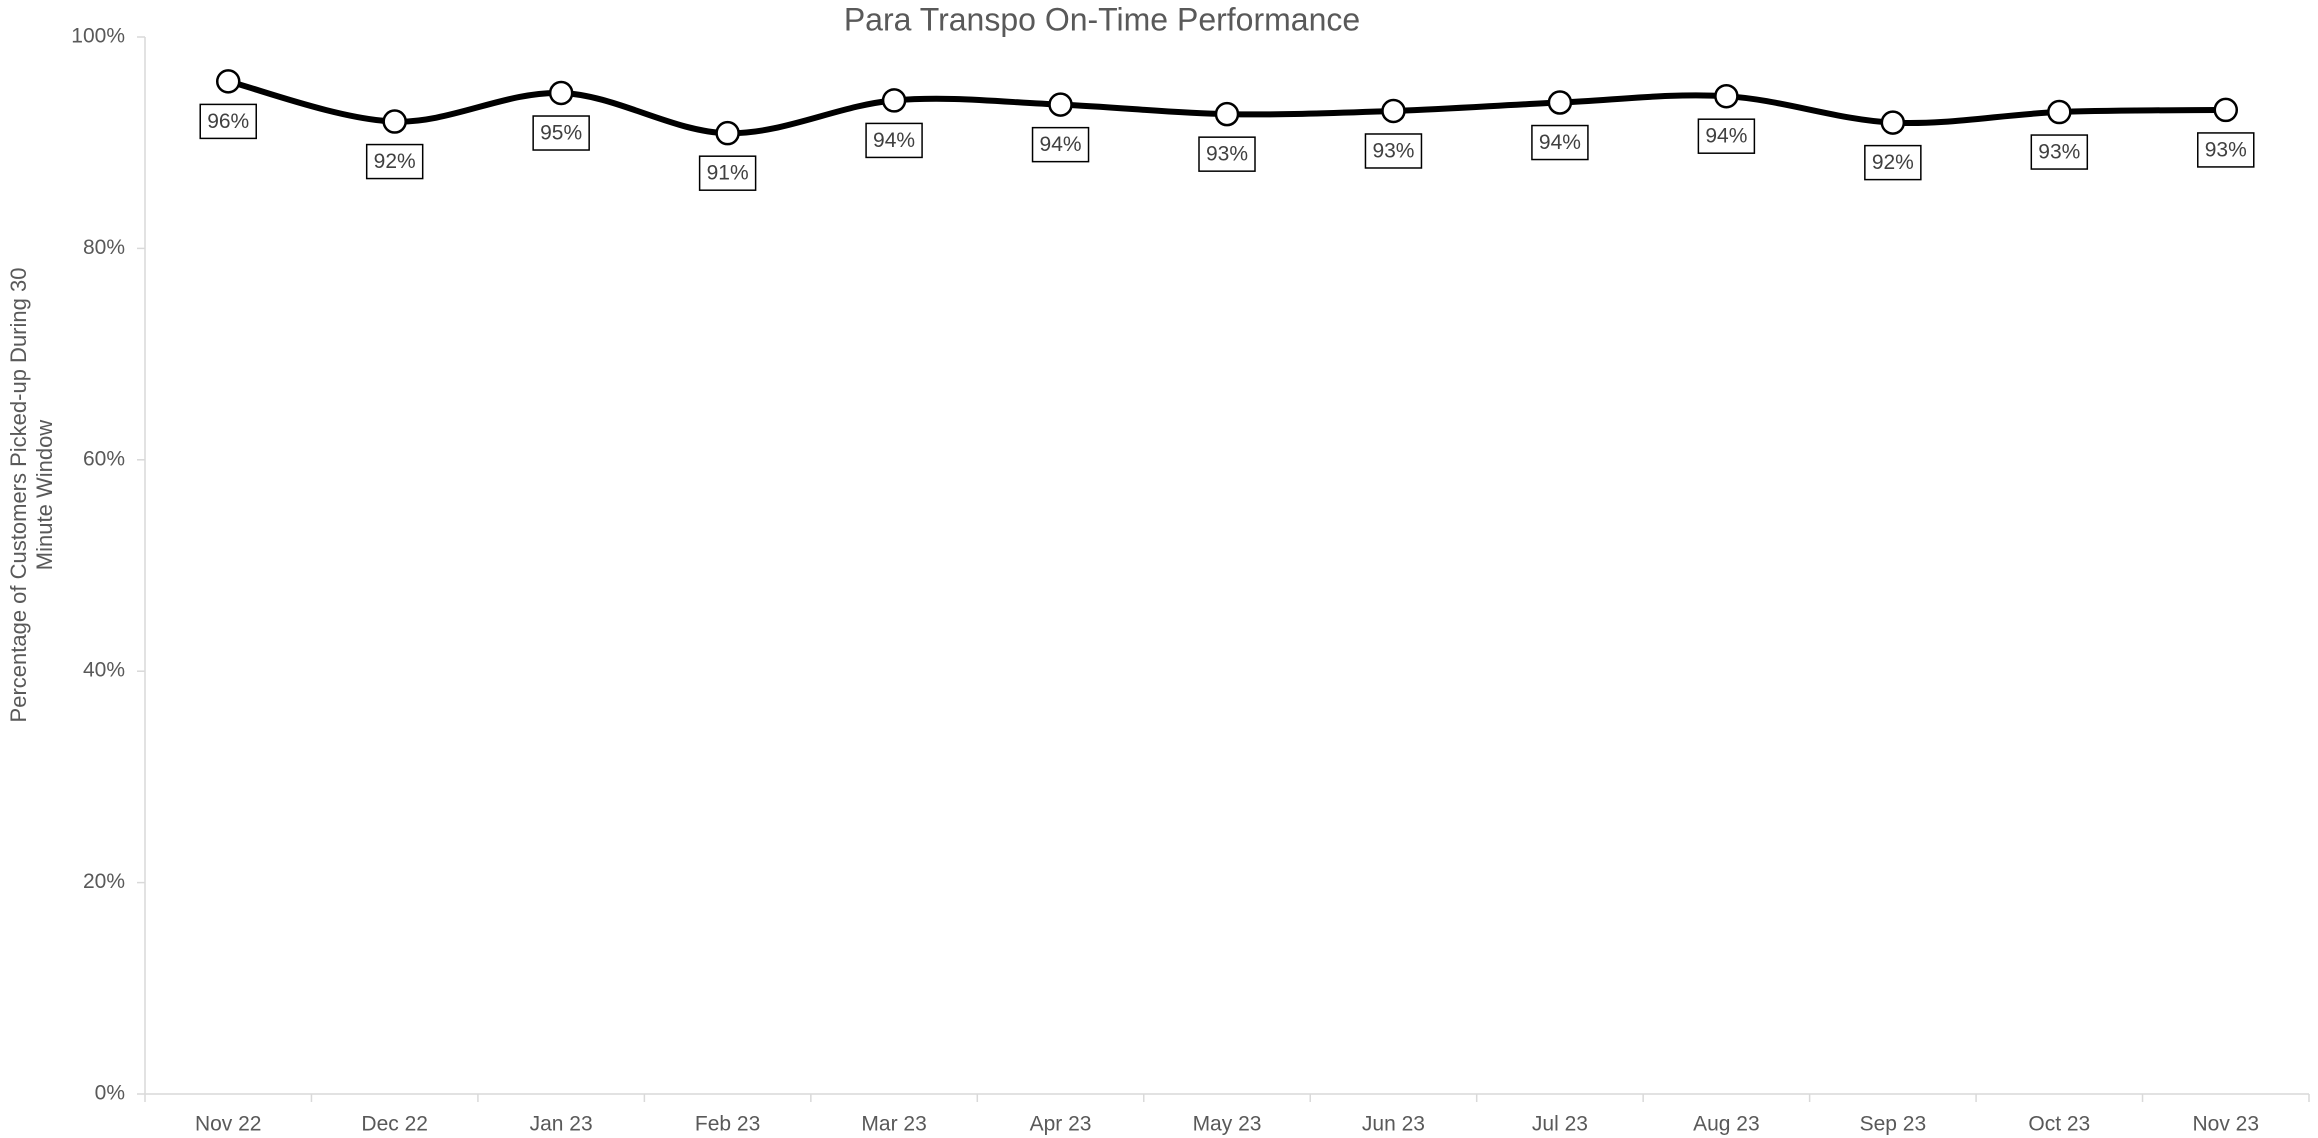 This screenshot has width=2318, height=1138. What do you see at coordinates (2225, 1124) in the screenshot?
I see `x-tick-label: Nov 23` at bounding box center [2225, 1124].